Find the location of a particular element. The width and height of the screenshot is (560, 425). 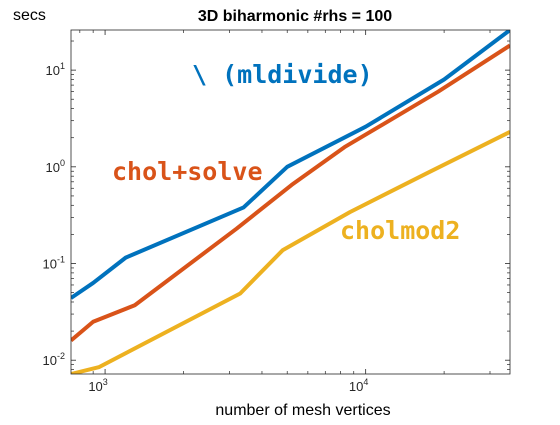

y-tick-label: 10⁻¹ is located at coordinates (54, 263).